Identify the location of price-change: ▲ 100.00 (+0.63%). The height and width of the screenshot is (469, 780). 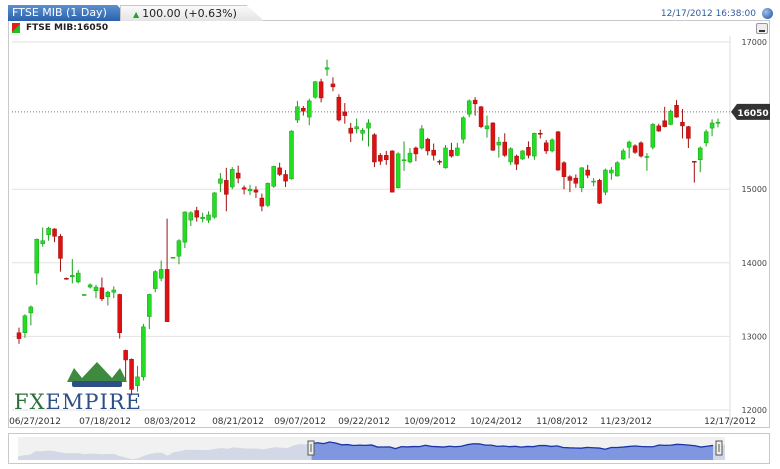
(192, 13).